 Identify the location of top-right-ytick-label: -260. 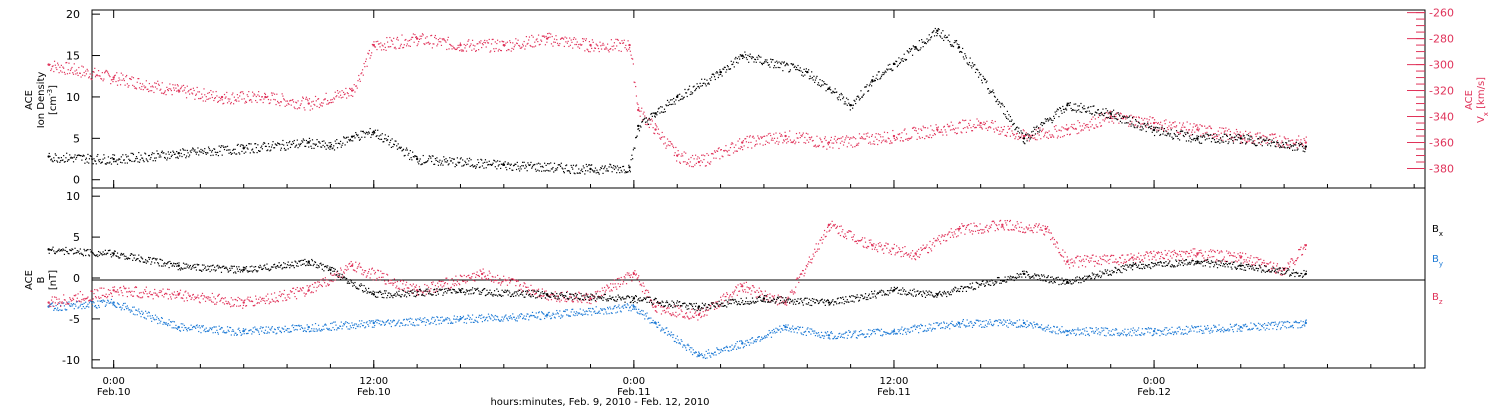
(1441, 13).